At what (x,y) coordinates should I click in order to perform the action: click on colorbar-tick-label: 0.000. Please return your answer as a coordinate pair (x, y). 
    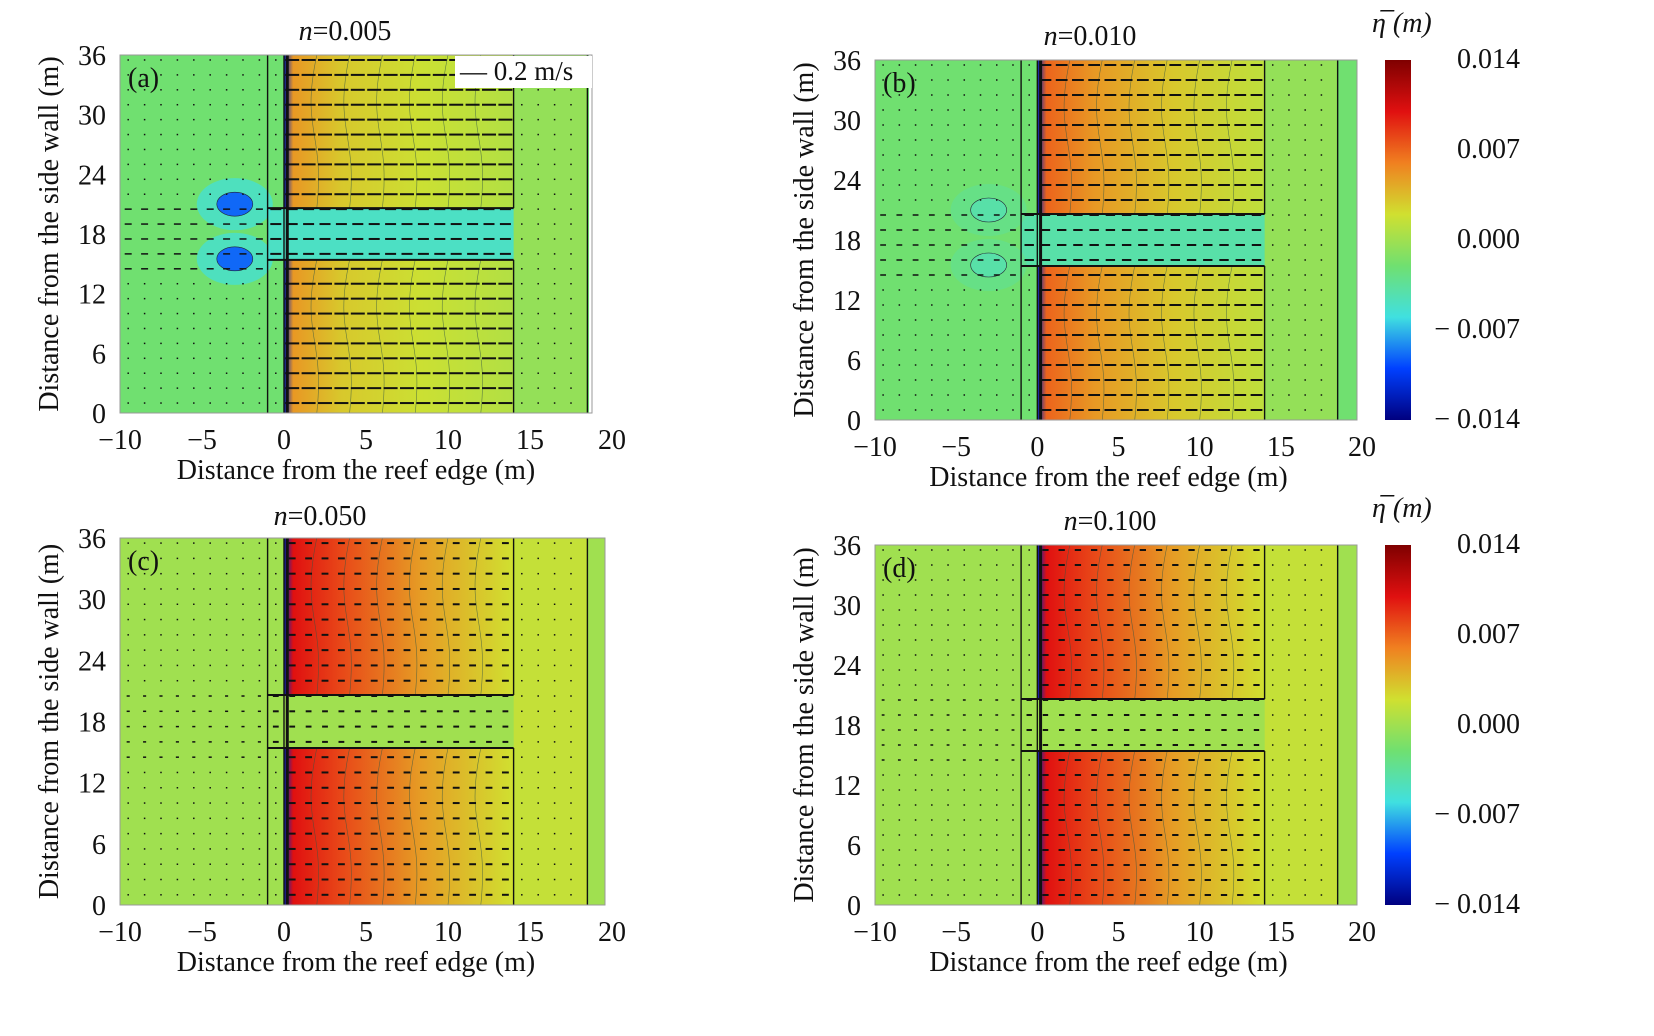
    Looking at the image, I should click on (1488, 724).